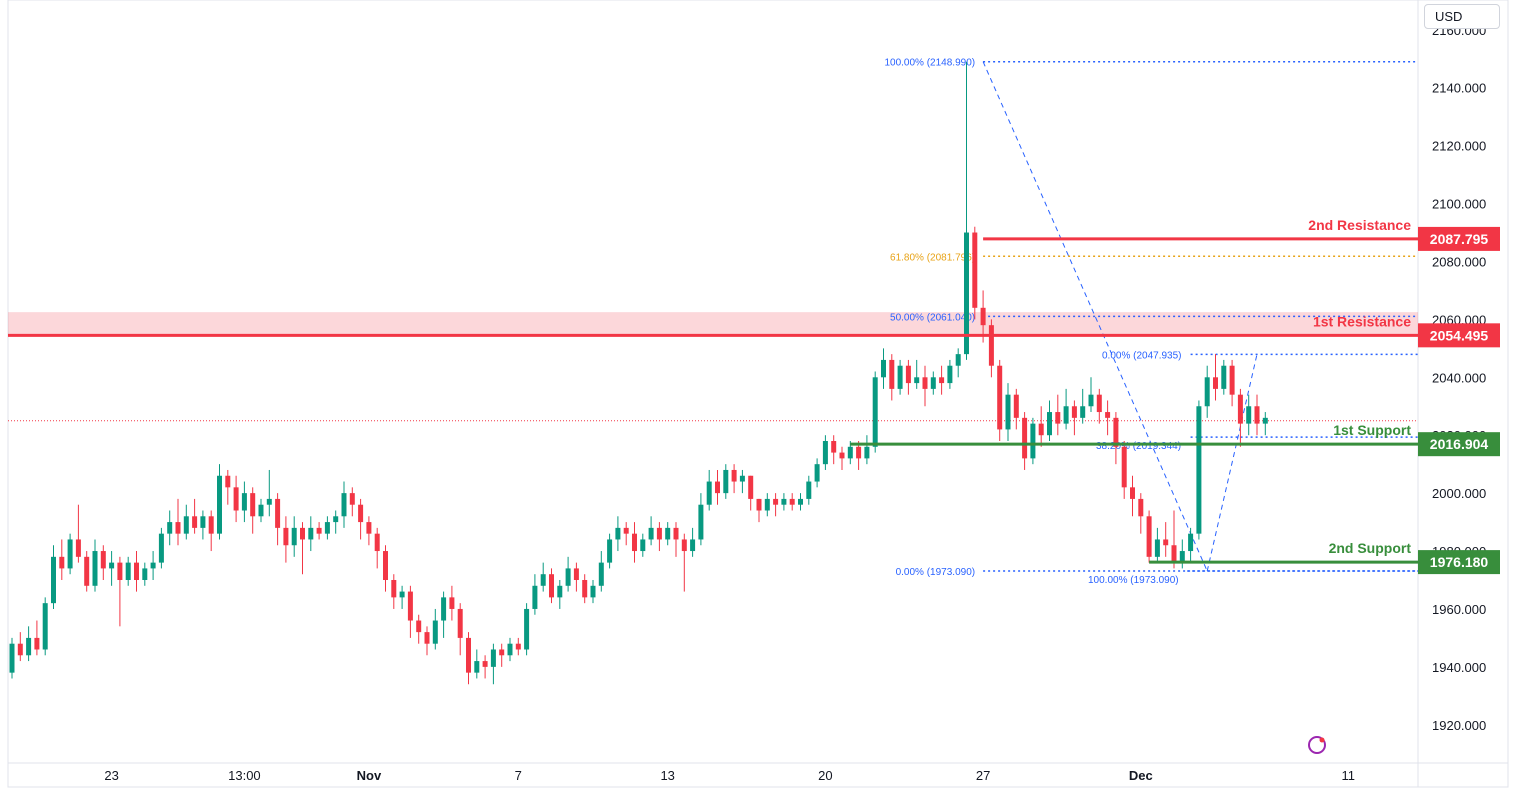  Describe the element at coordinates (1317, 745) in the screenshot. I see `snapshot-logo-icon` at that location.